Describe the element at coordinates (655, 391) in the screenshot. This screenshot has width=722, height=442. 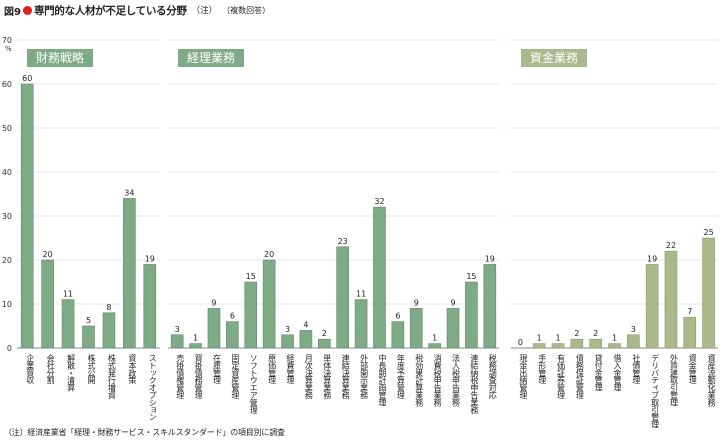
I see `category-label: デリバティブ取引管理` at that location.